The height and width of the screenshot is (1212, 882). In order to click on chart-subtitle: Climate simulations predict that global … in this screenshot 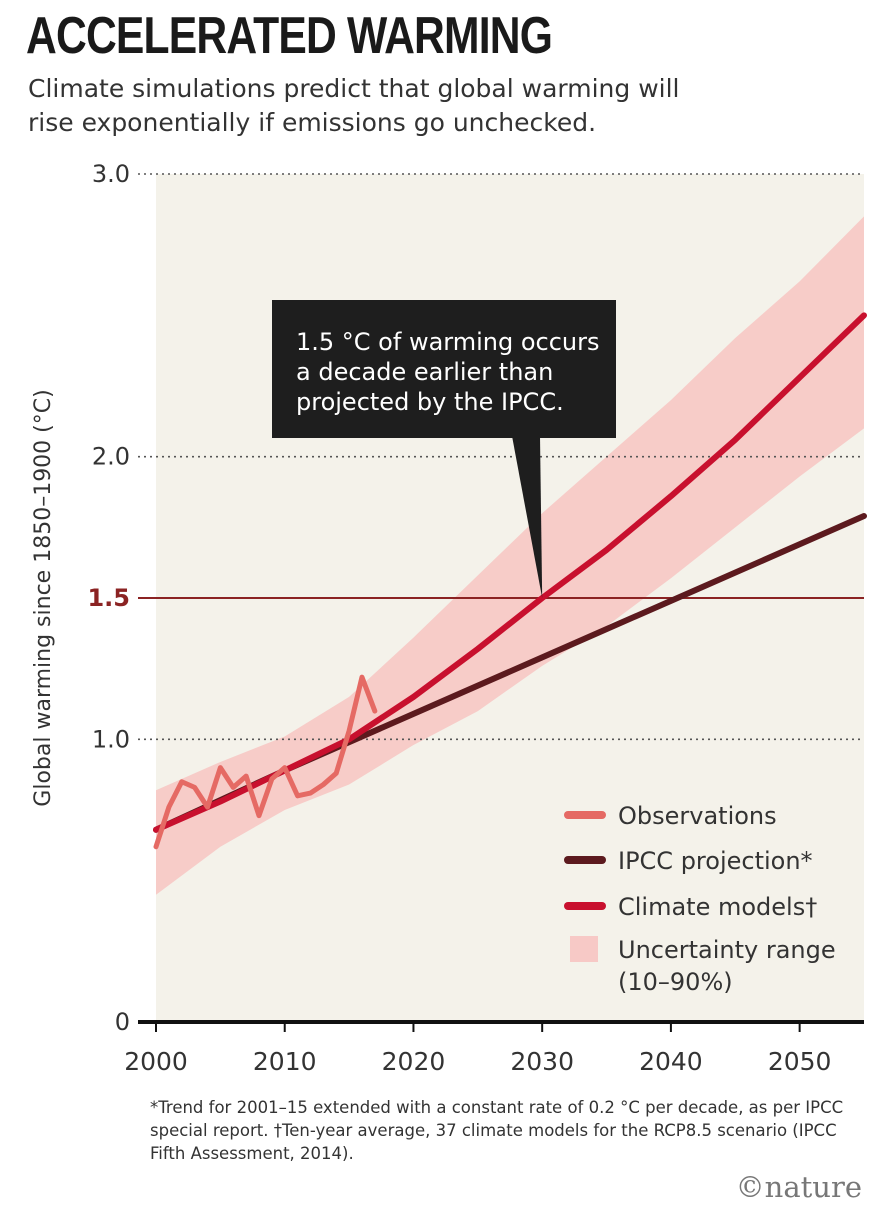, I will do `click(354, 105)`.